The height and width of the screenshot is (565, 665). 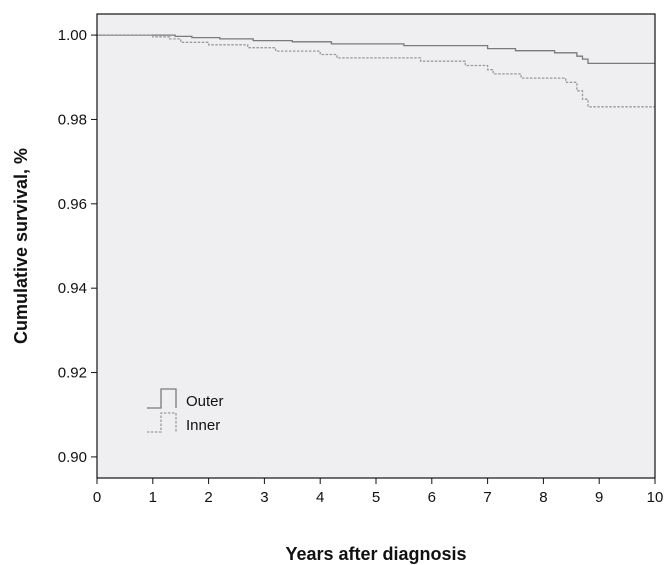 I want to click on legend-swatch-inner, so click(x=162, y=422).